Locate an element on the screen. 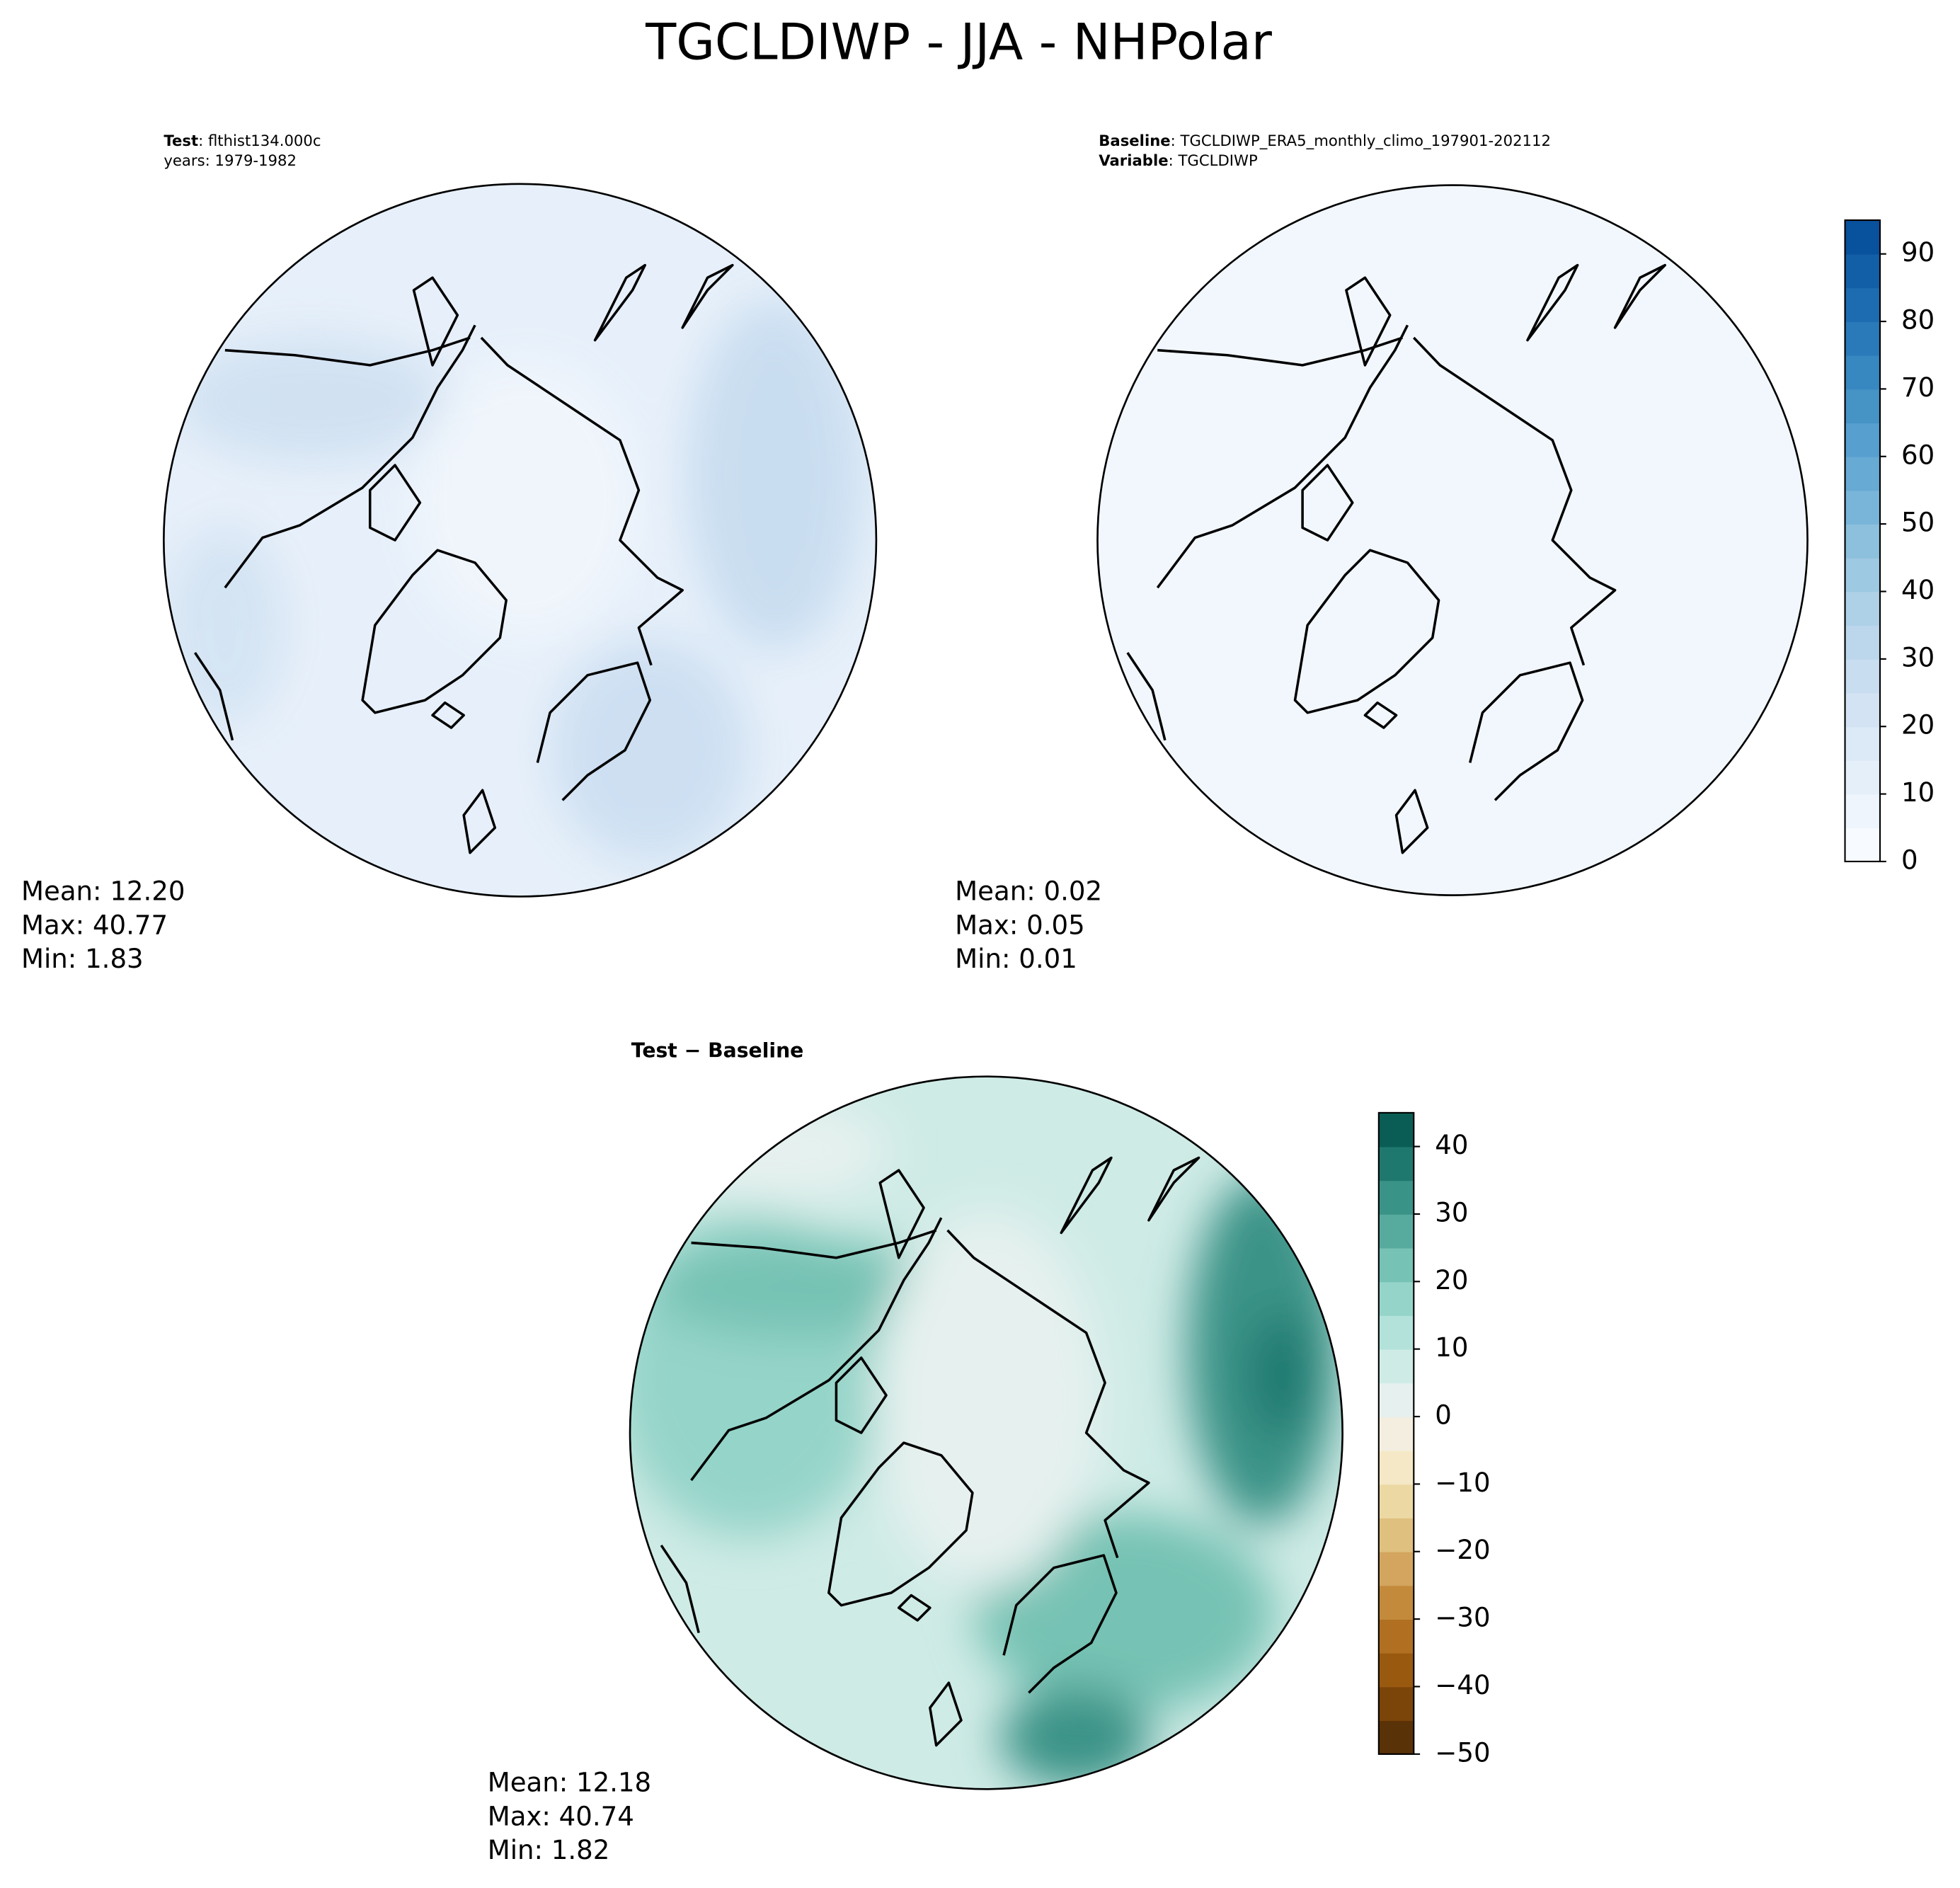 This screenshot has width=1960, height=1888. stat-text: Mean: 0.02 is located at coordinates (1028, 892).